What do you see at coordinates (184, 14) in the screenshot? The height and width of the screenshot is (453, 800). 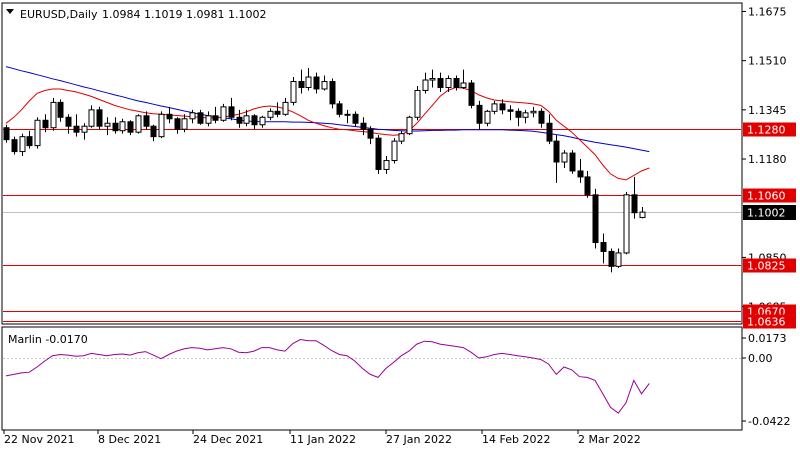 I see `ohlc-values: 1.0984 1.1019 1.0981 1.1002` at bounding box center [184, 14].